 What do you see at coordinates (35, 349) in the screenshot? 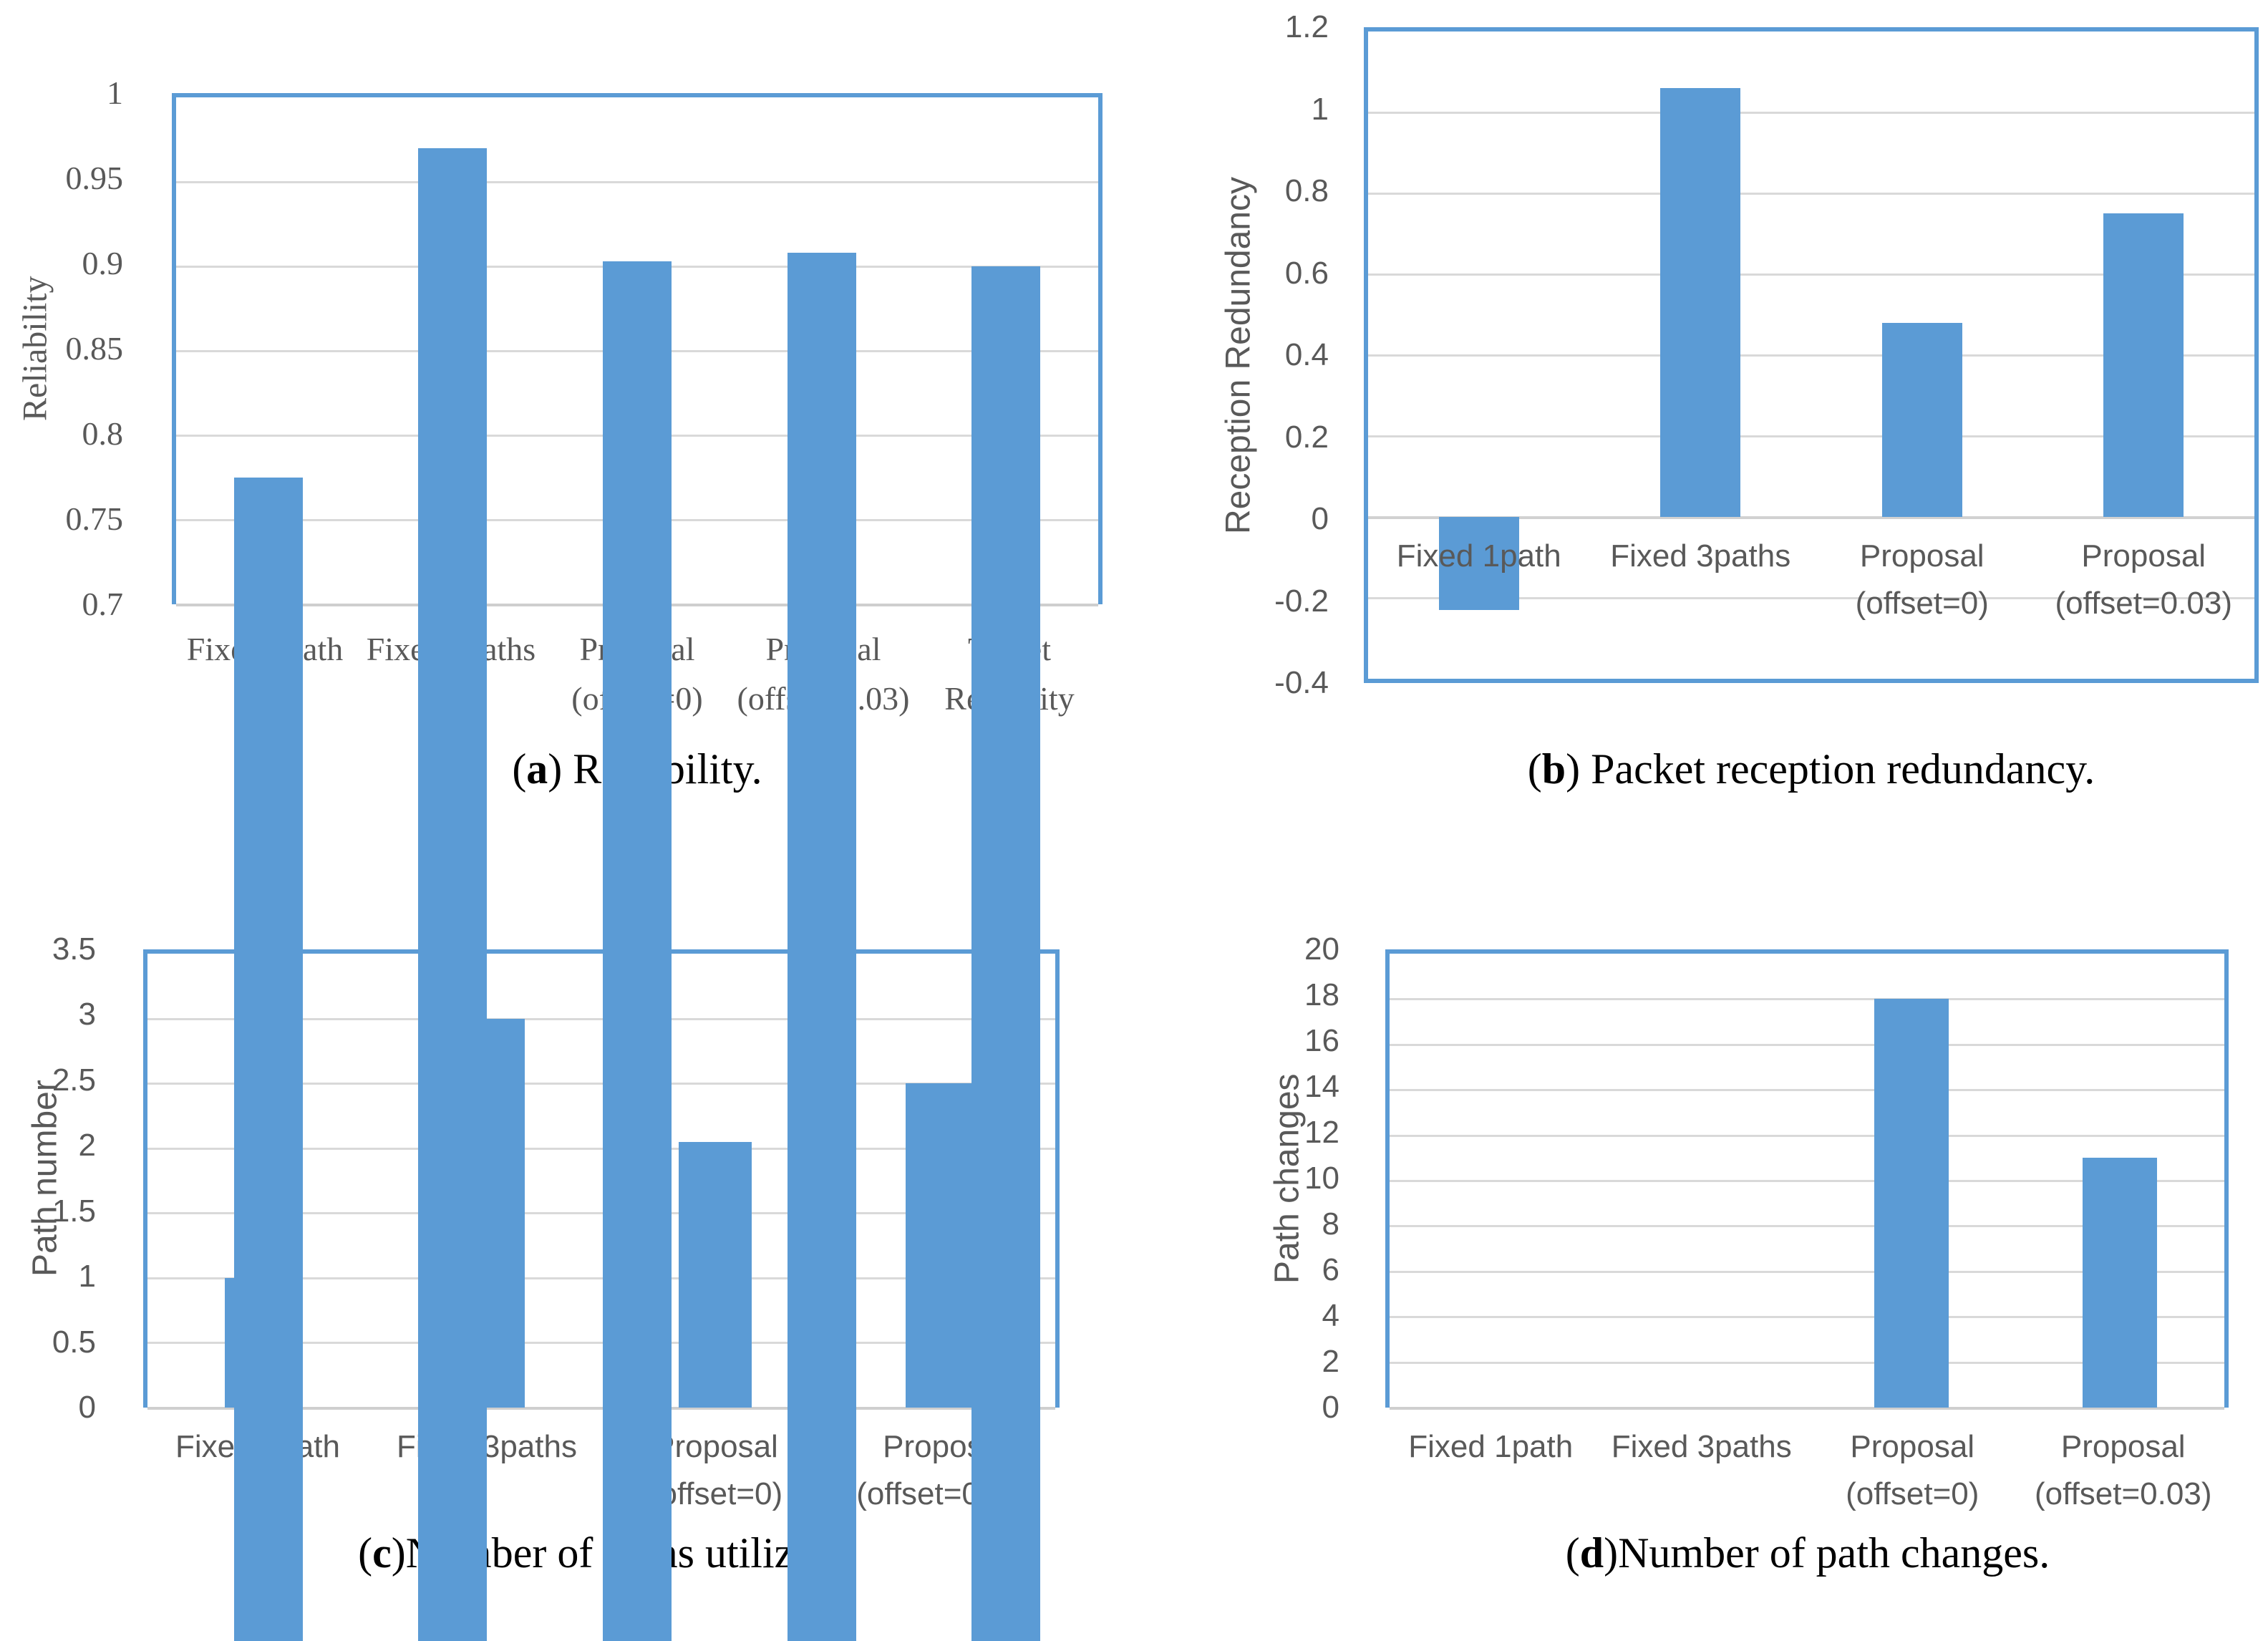
I see `y-axis-title: Reliability` at bounding box center [35, 349].